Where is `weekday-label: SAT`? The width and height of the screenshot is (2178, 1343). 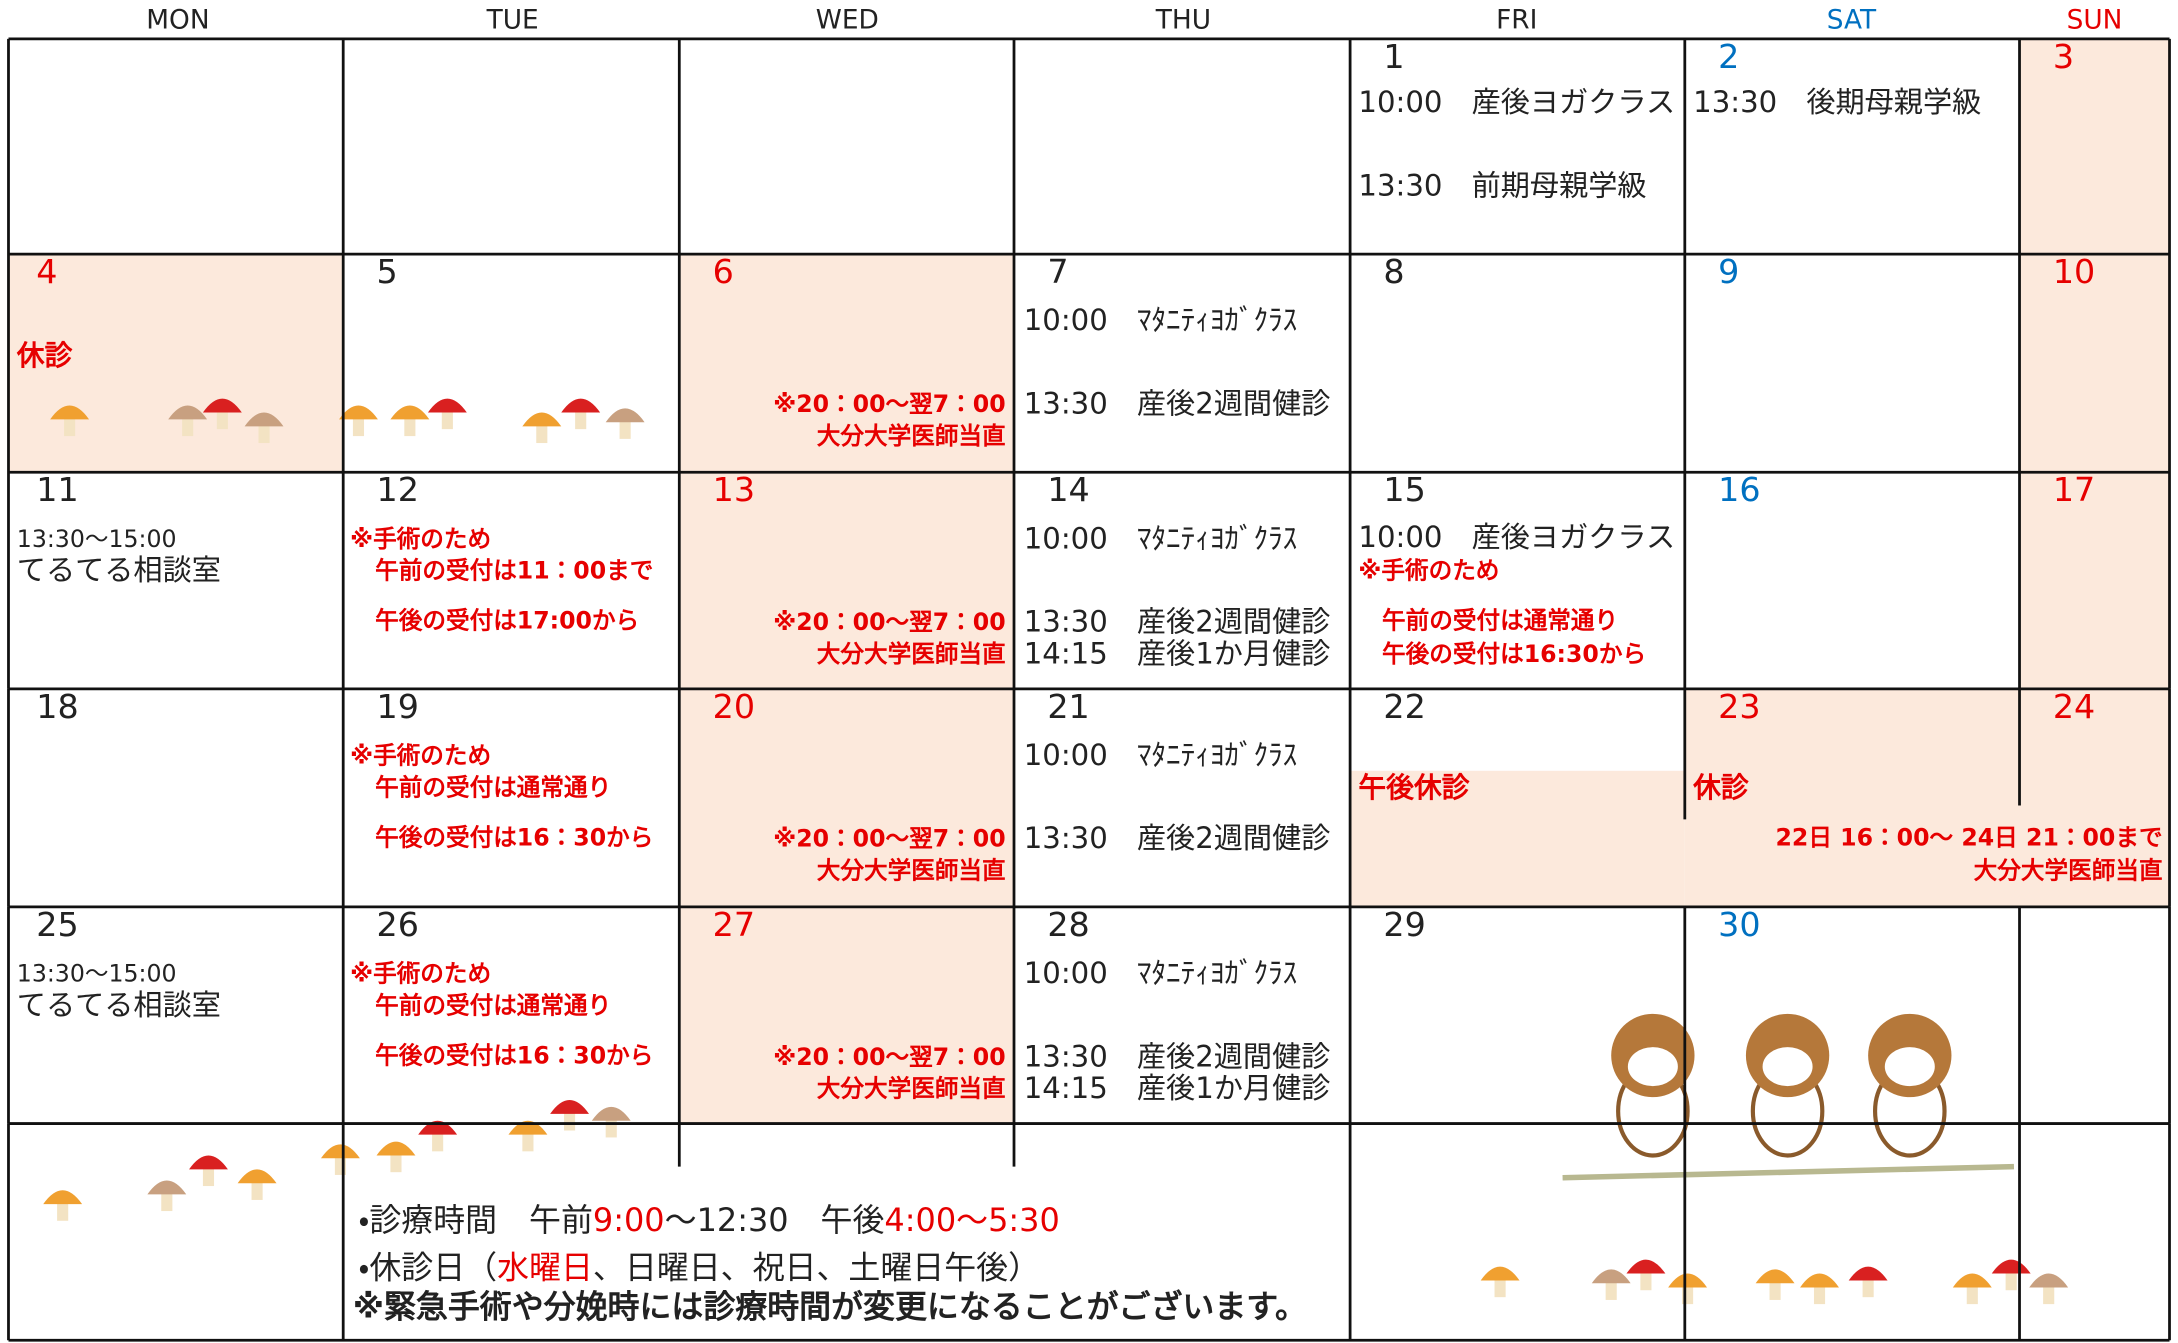 weekday-label: SAT is located at coordinates (1852, 20).